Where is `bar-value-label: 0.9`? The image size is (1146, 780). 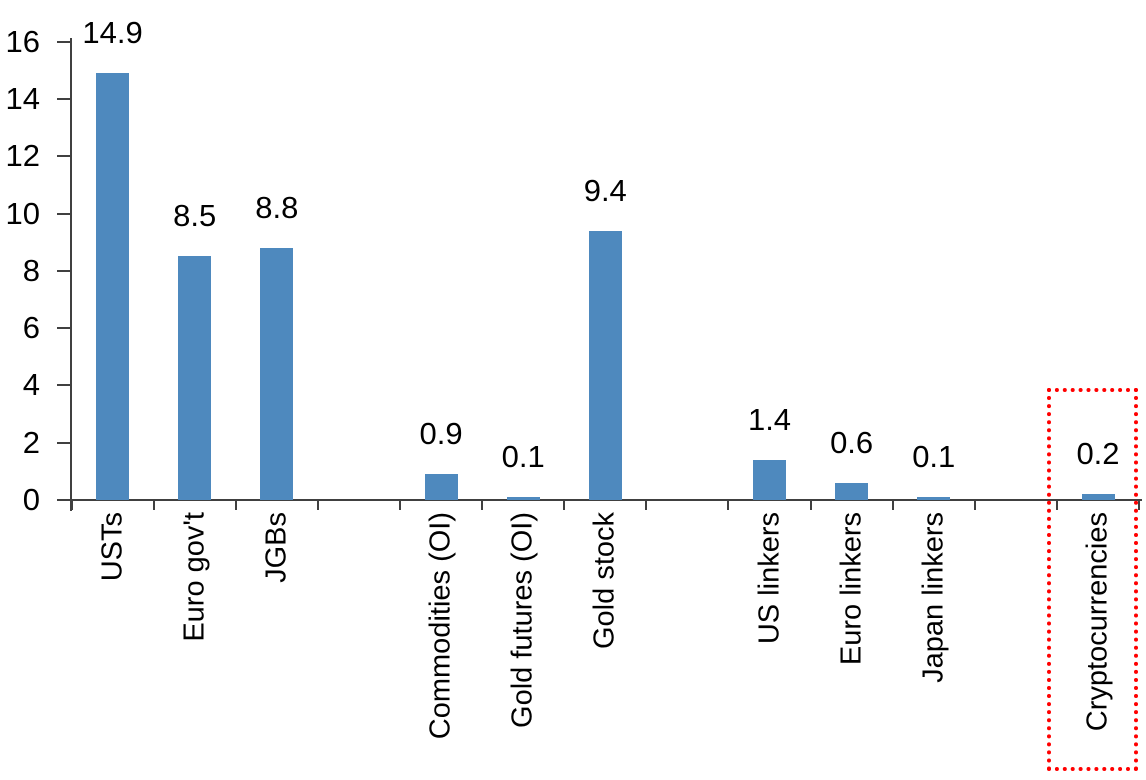
bar-value-label: 0.9 is located at coordinates (441, 434).